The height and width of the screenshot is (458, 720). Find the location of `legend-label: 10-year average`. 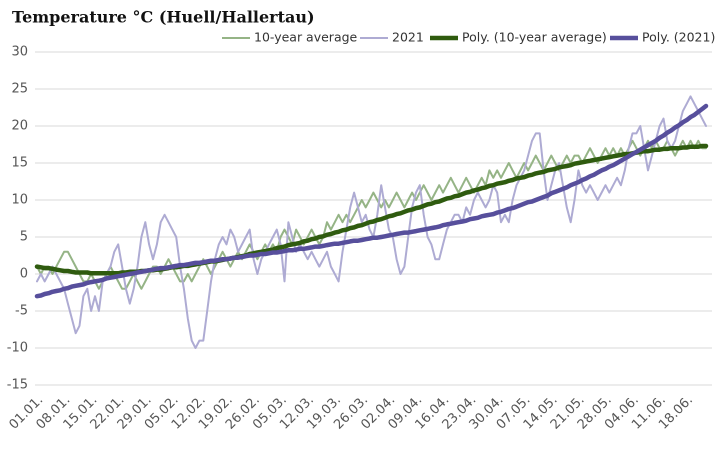

legend-label: 10-year average is located at coordinates (306, 37).